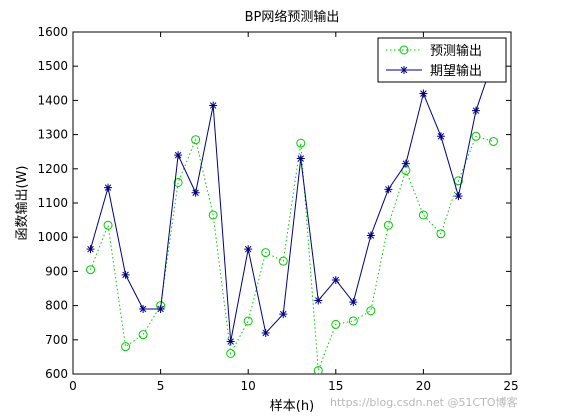 This screenshot has height=420, width=561. I want to click on x-axis-title: 样本(h), so click(292, 406).